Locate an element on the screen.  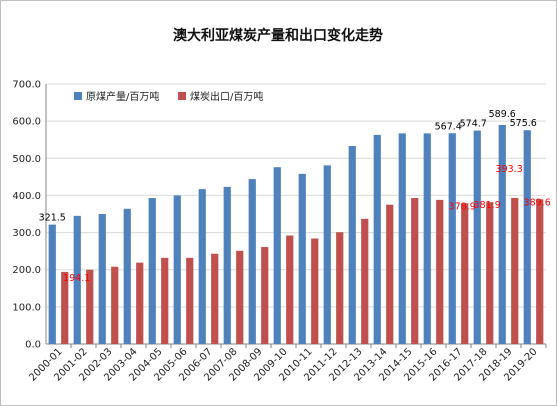
data-label-export: 381.9 is located at coordinates (487, 205).